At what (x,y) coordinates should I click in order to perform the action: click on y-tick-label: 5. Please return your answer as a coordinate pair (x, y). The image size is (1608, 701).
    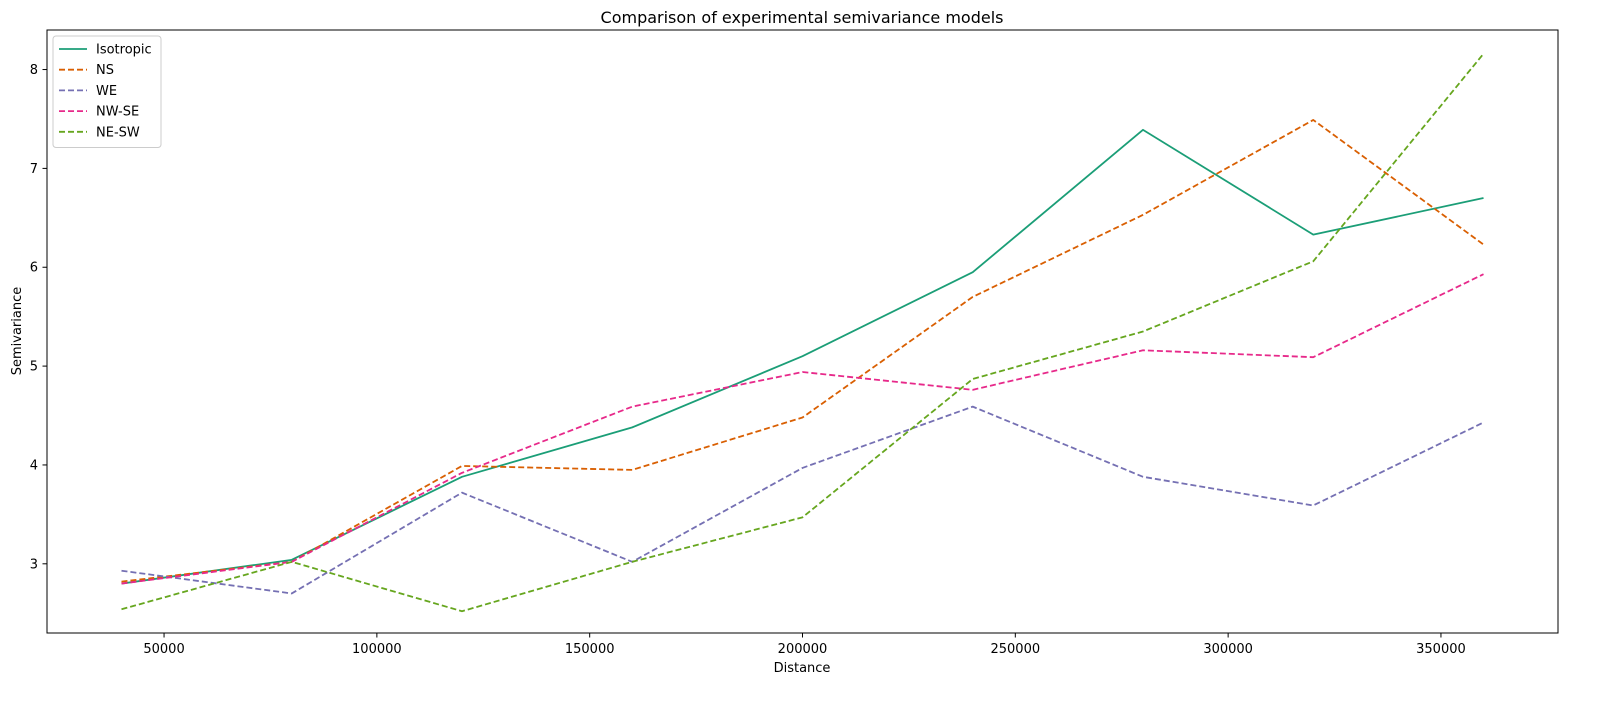
    Looking at the image, I should click on (34, 367).